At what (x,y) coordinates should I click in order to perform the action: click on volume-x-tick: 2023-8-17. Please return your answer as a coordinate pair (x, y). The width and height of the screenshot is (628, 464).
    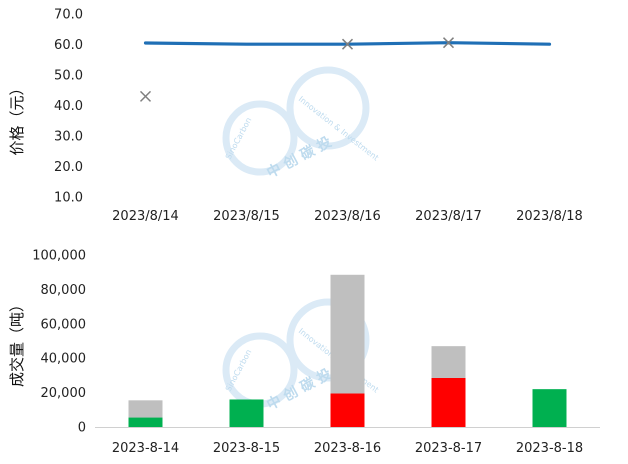
    Looking at the image, I should click on (448, 448).